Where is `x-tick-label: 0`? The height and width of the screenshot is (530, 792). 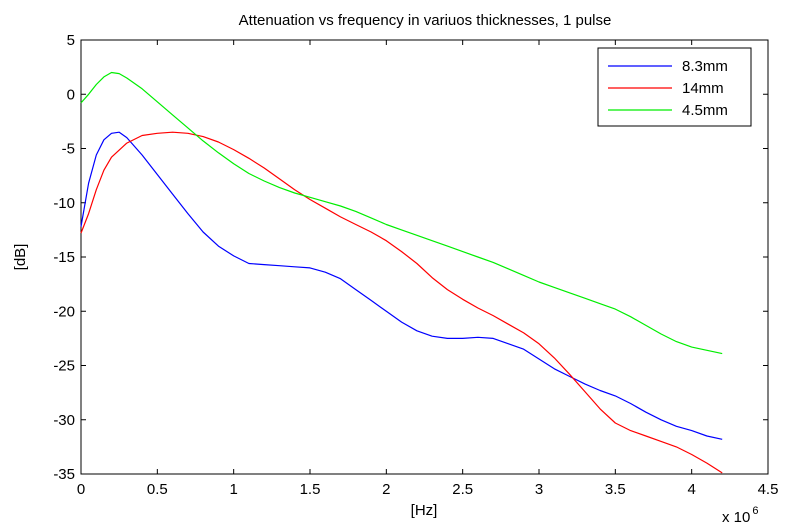
x-tick-label: 0 is located at coordinates (81, 489).